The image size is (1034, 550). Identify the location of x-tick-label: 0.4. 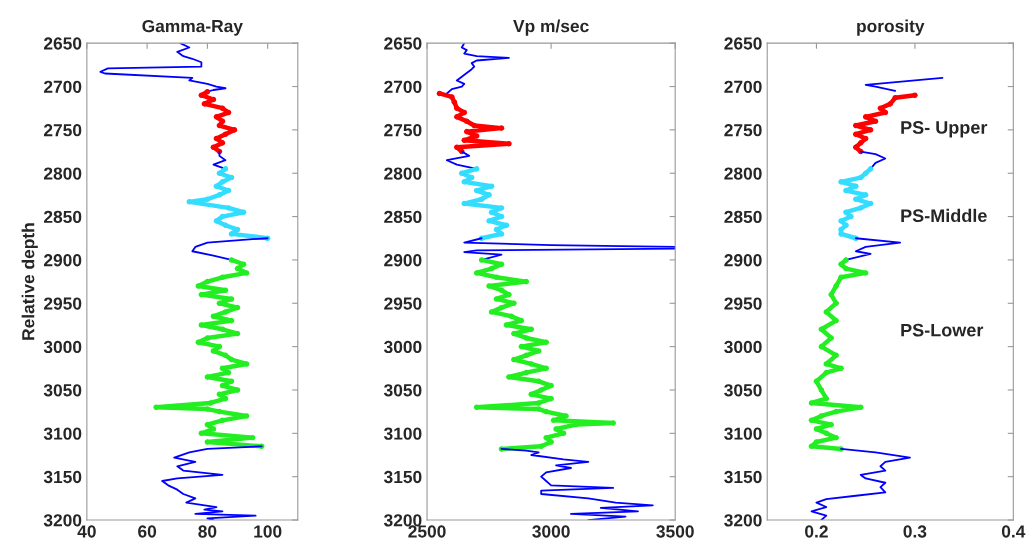
(1013, 531).